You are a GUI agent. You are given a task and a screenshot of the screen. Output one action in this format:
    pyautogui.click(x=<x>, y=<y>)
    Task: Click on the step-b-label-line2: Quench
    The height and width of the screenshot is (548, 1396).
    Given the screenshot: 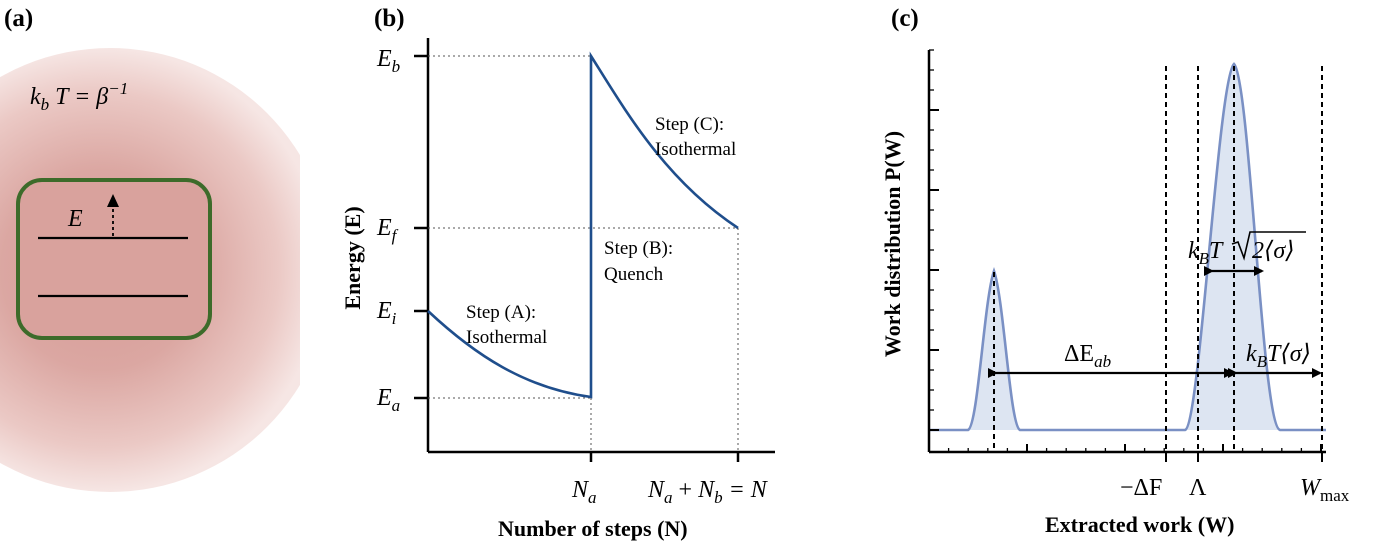 What is the action you would take?
    pyautogui.click(x=634, y=274)
    